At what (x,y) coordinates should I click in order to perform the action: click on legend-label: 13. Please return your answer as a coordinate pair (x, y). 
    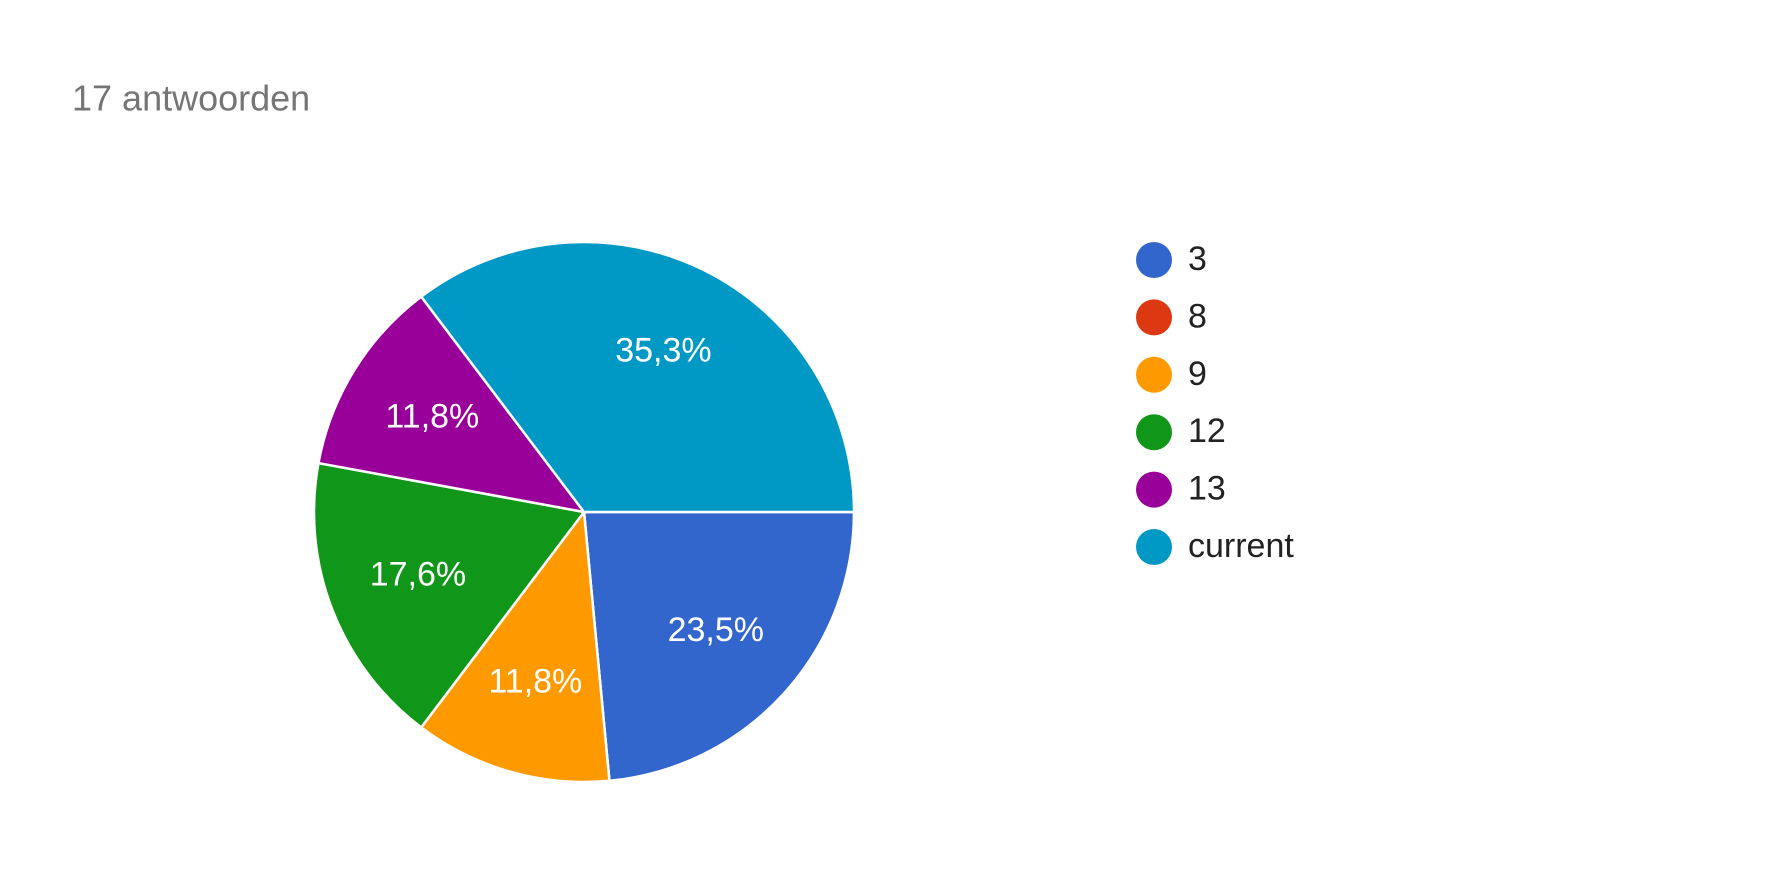
    Looking at the image, I should click on (1207, 489).